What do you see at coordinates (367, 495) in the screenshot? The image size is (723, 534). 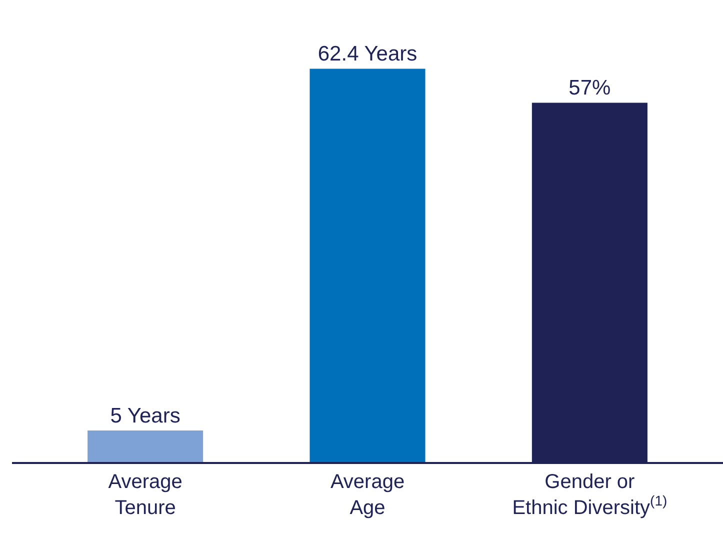 I see `x-tick-label: Average Age` at bounding box center [367, 495].